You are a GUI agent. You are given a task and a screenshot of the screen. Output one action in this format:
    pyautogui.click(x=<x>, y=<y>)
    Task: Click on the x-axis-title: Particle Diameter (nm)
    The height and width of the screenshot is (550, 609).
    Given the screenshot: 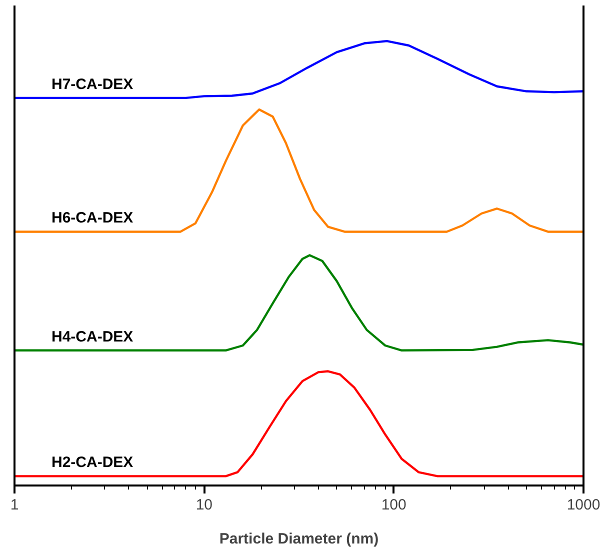 What is the action you would take?
    pyautogui.click(x=299, y=539)
    